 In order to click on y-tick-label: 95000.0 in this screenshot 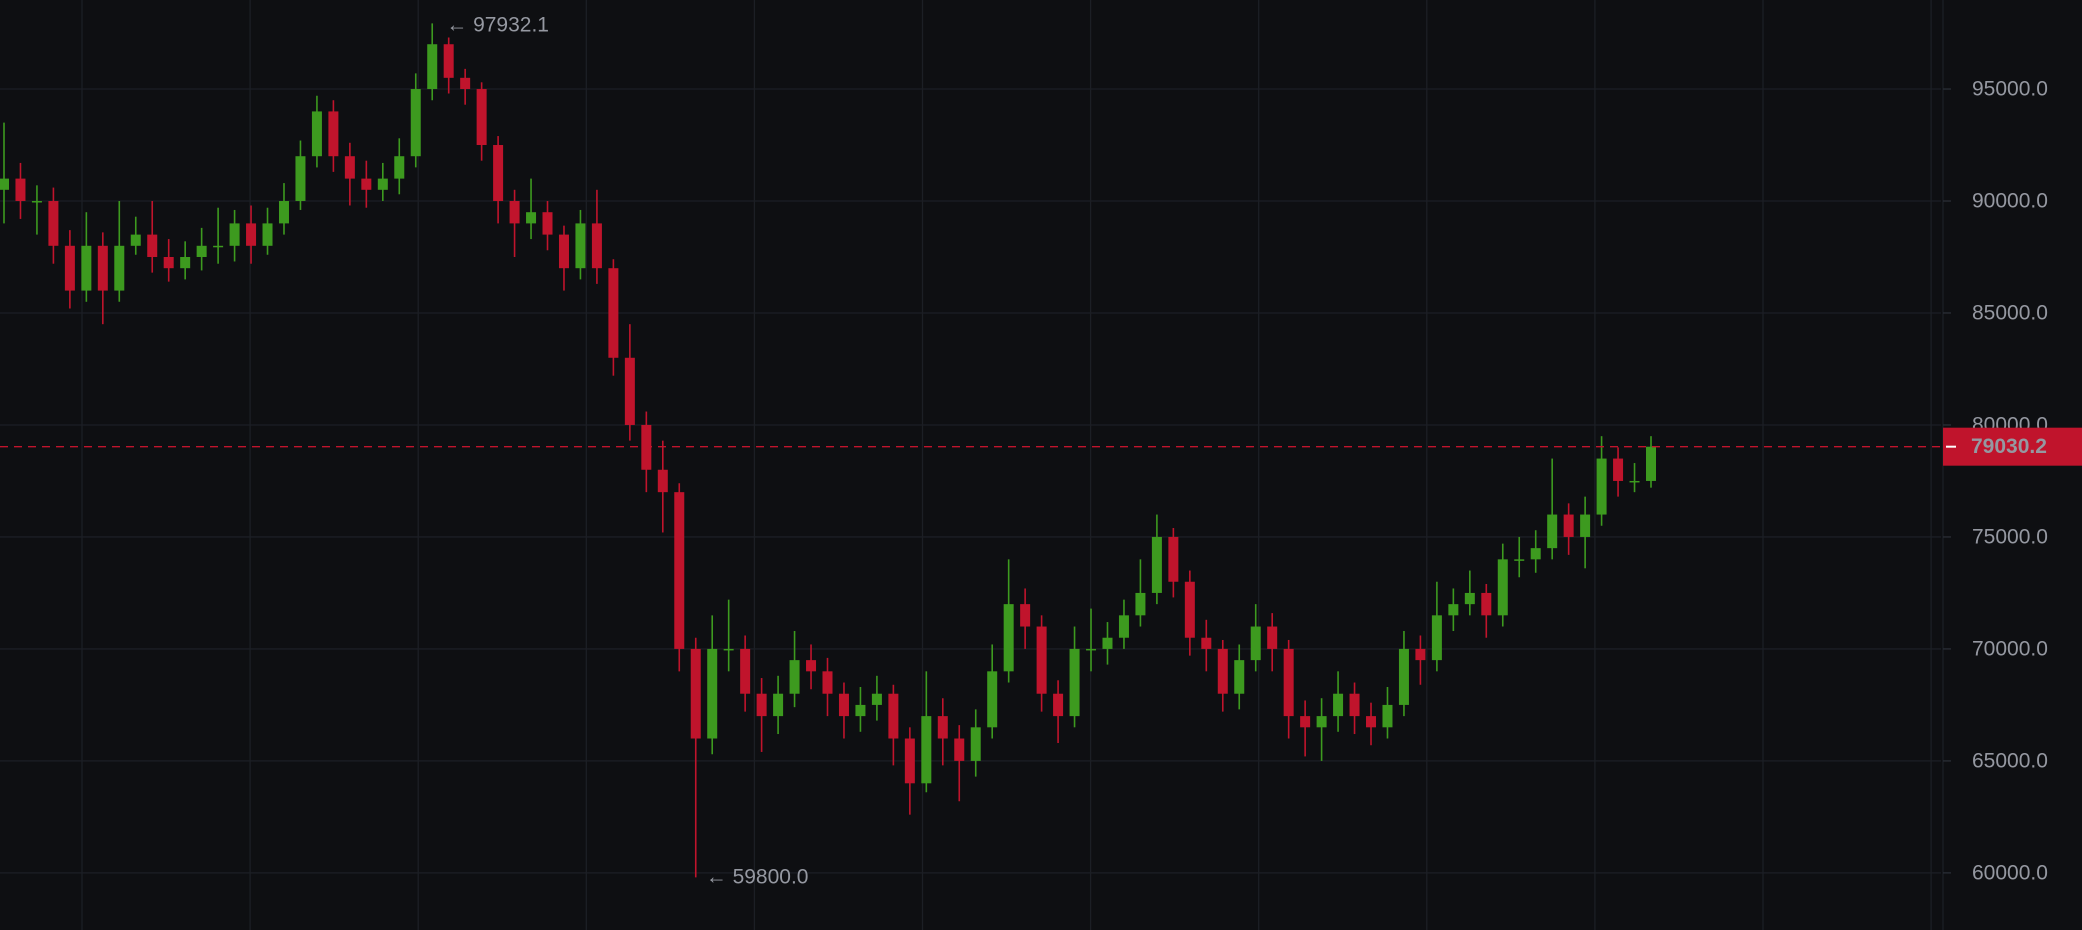, I will do `click(2010, 89)`.